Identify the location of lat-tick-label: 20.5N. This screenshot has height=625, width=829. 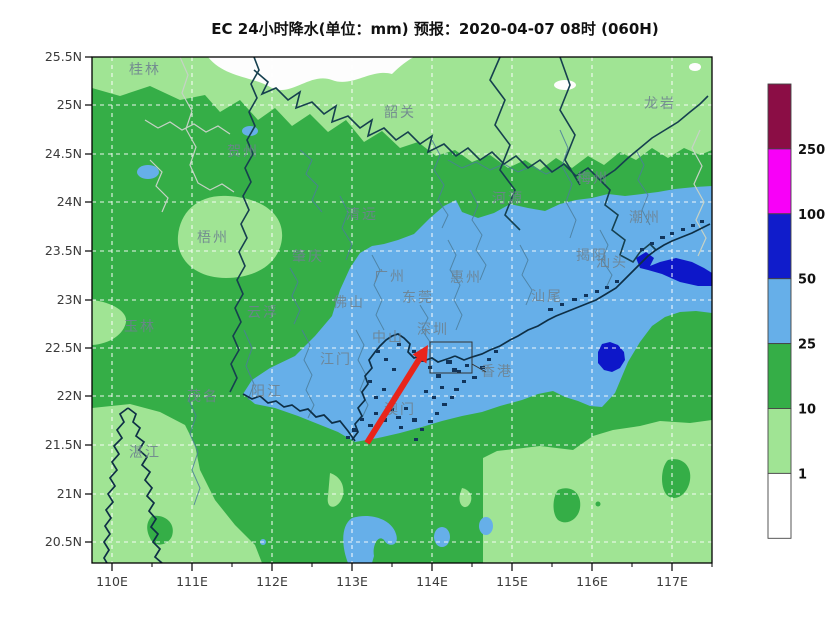
(63, 541).